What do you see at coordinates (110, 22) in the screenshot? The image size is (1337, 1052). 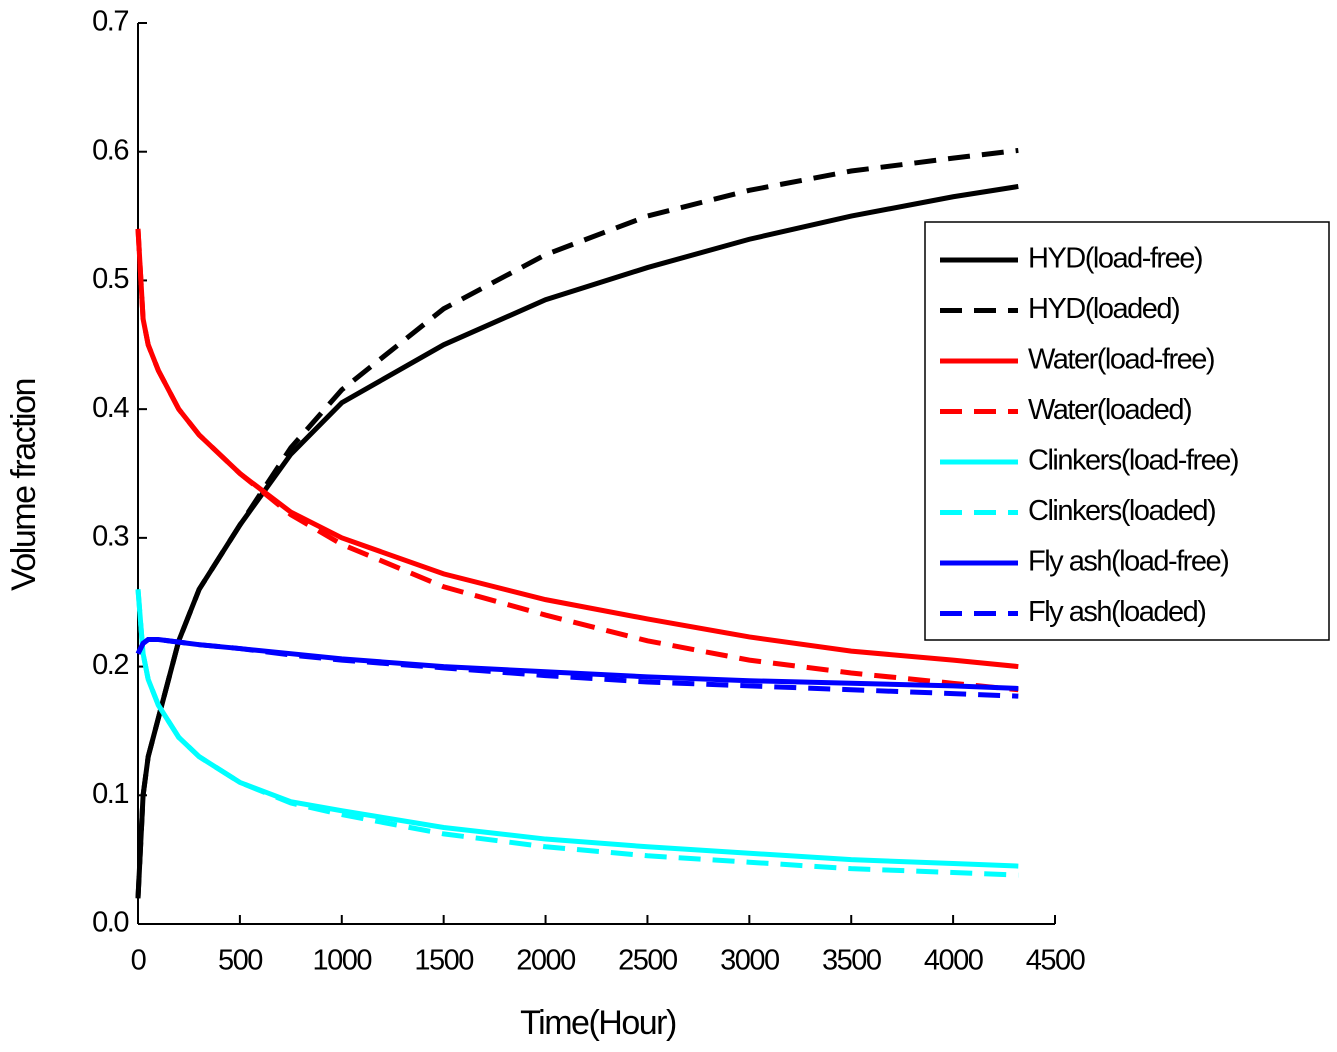 I see `y-tick-label: 0.7` at bounding box center [110, 22].